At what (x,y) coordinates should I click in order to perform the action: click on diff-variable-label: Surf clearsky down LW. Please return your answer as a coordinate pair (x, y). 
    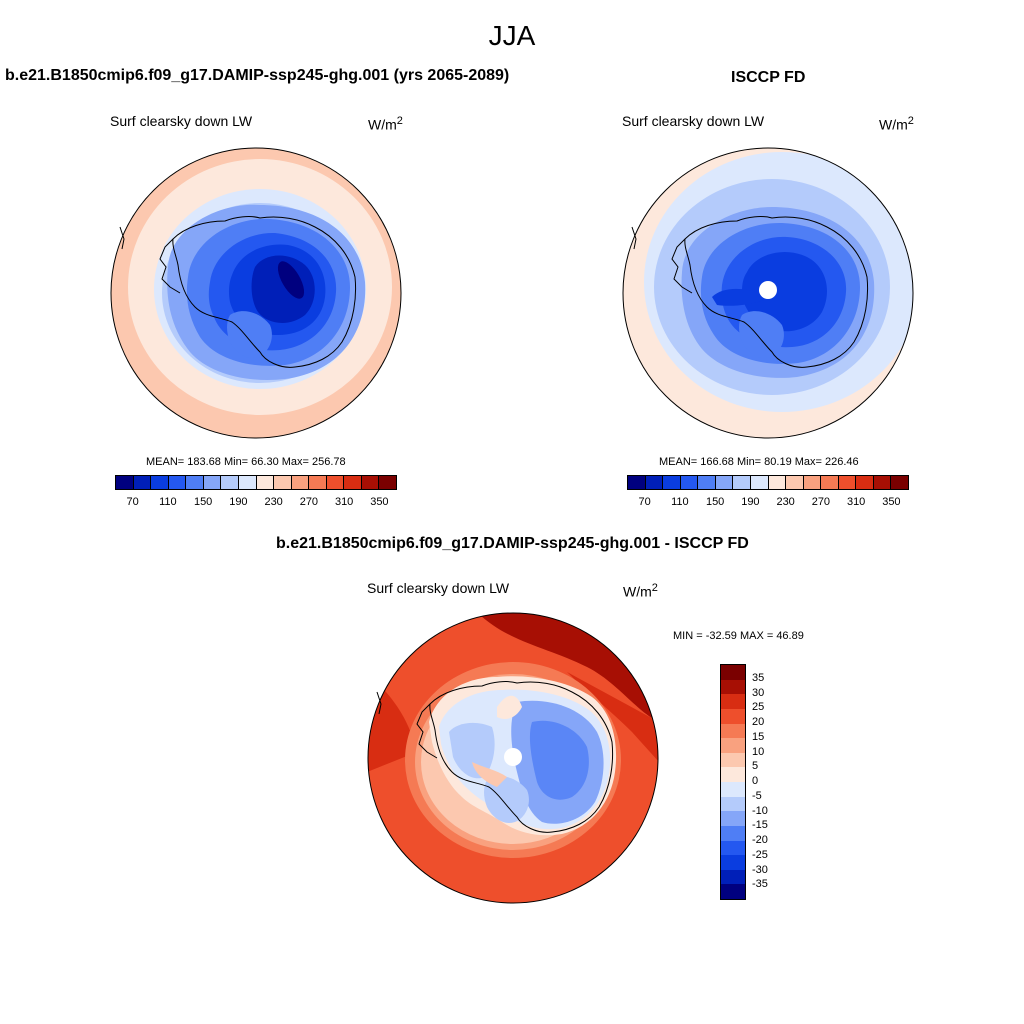
    Looking at the image, I should click on (438, 588).